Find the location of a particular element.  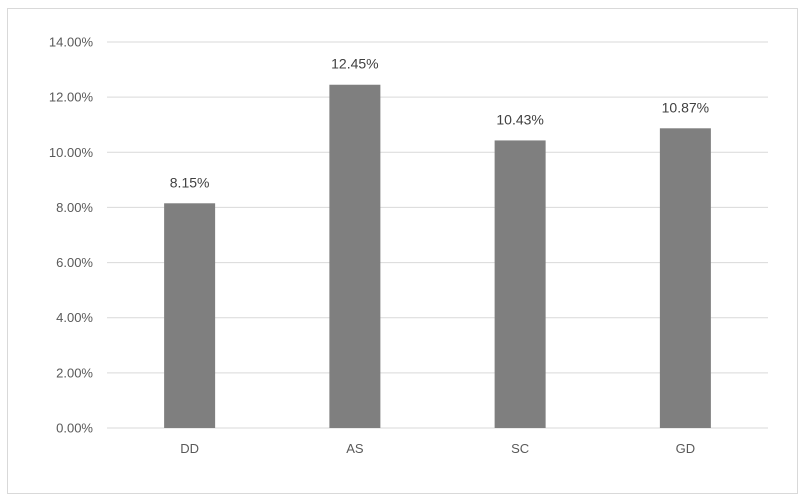

y-tick-label: 4.00% is located at coordinates (74, 317).